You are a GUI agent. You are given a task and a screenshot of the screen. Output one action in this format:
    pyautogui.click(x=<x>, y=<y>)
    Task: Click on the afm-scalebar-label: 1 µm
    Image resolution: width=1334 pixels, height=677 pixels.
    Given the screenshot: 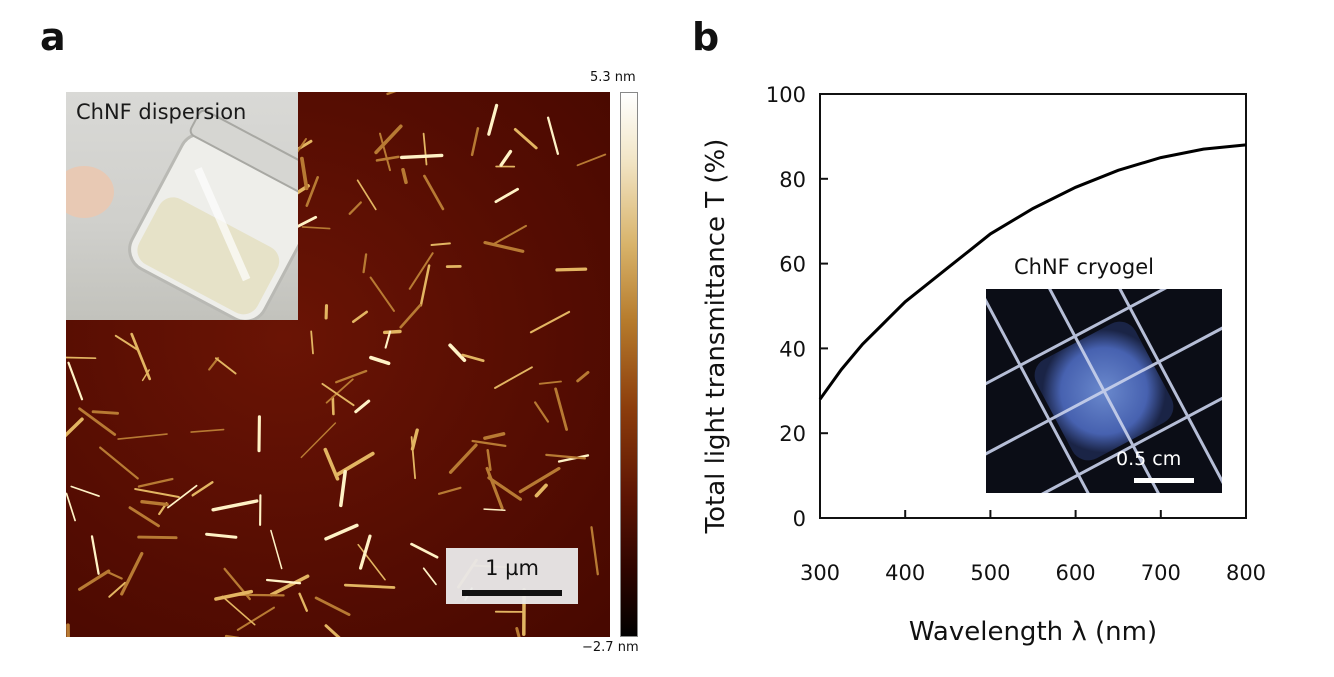 What is the action you would take?
    pyautogui.click(x=512, y=568)
    